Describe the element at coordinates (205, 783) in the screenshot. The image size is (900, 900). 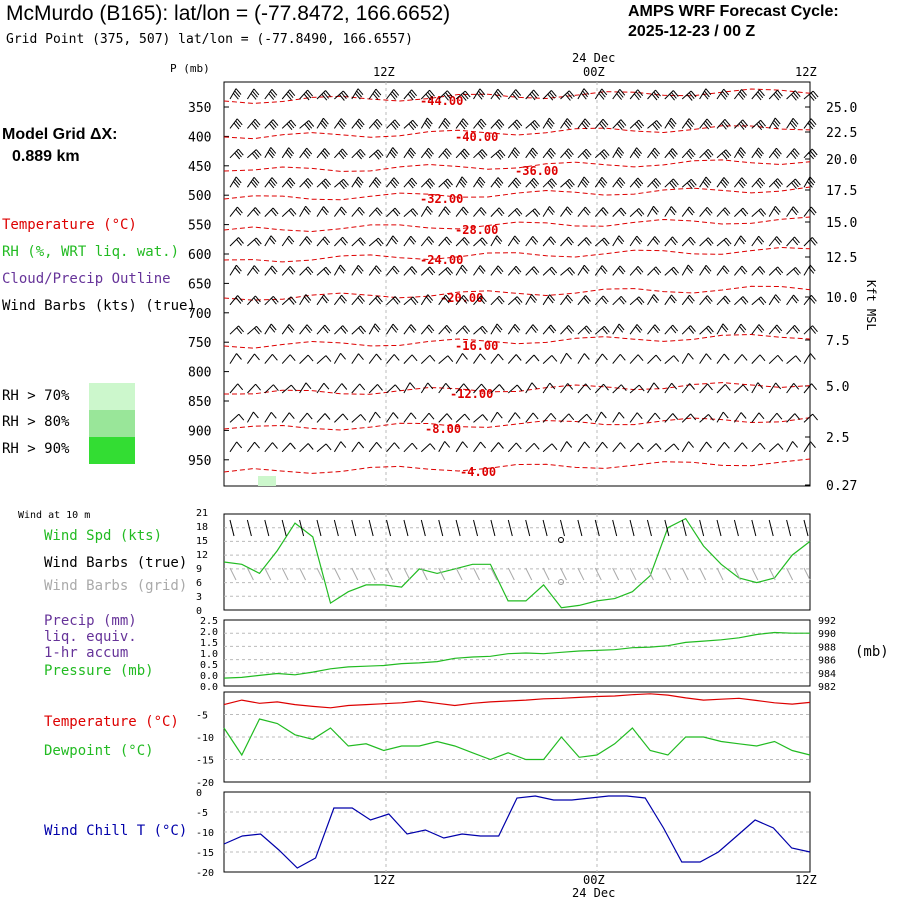
I see `temp-ytick: -20` at that location.